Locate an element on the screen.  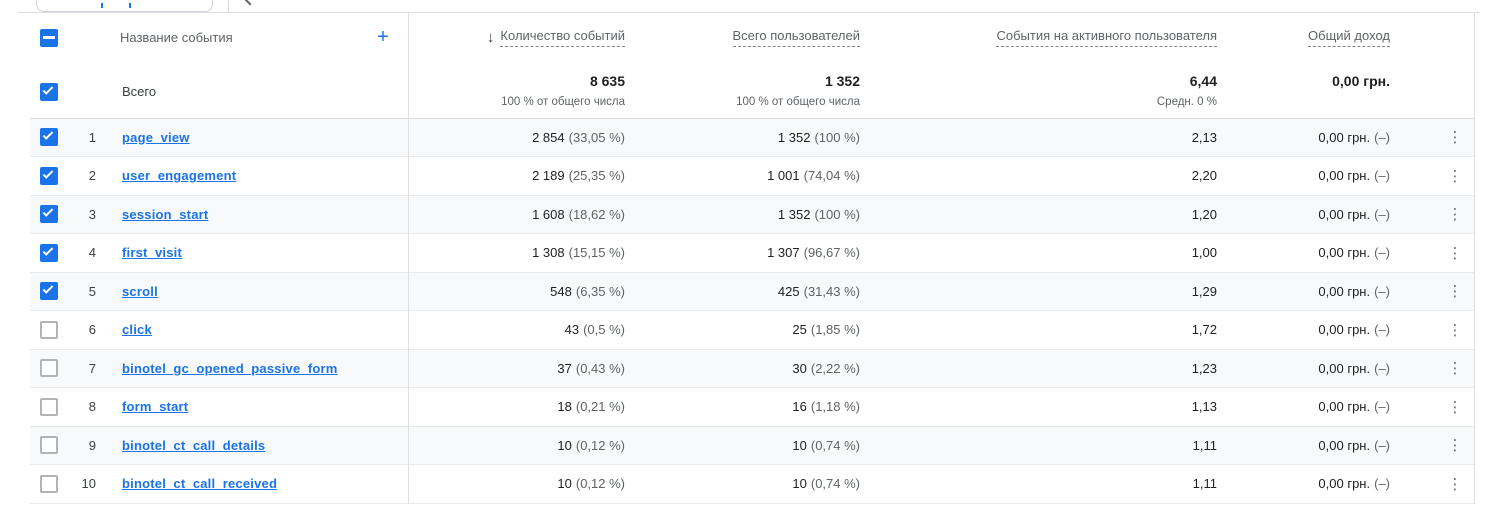
row-number: 1 is located at coordinates (92, 137).